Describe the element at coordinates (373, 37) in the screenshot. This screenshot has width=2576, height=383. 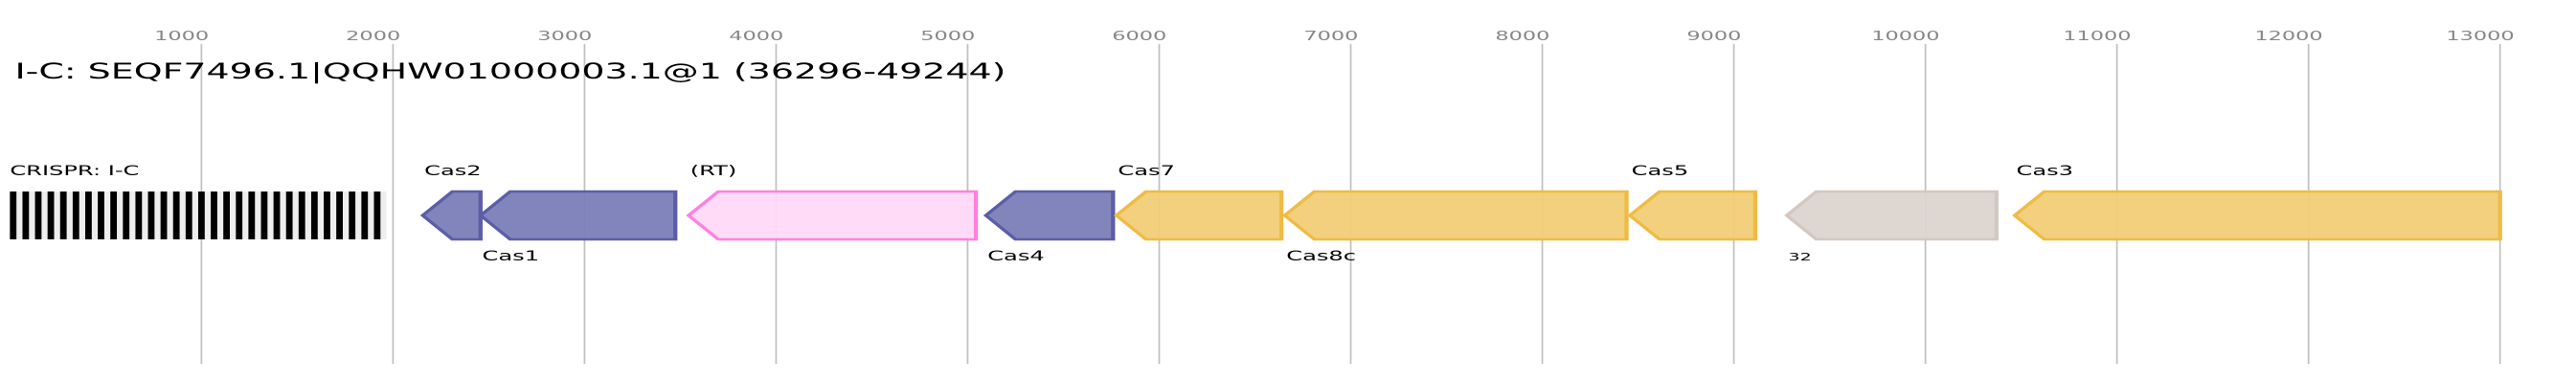
I see `tick-label: 2000` at that location.